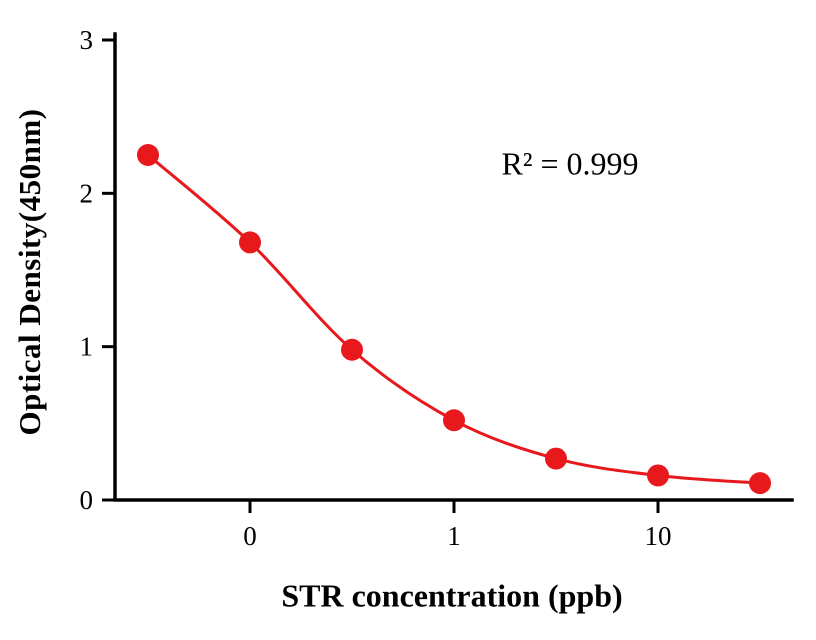 This screenshot has height=640, width=816. I want to click on y-tick-label: 1, so click(87, 347).